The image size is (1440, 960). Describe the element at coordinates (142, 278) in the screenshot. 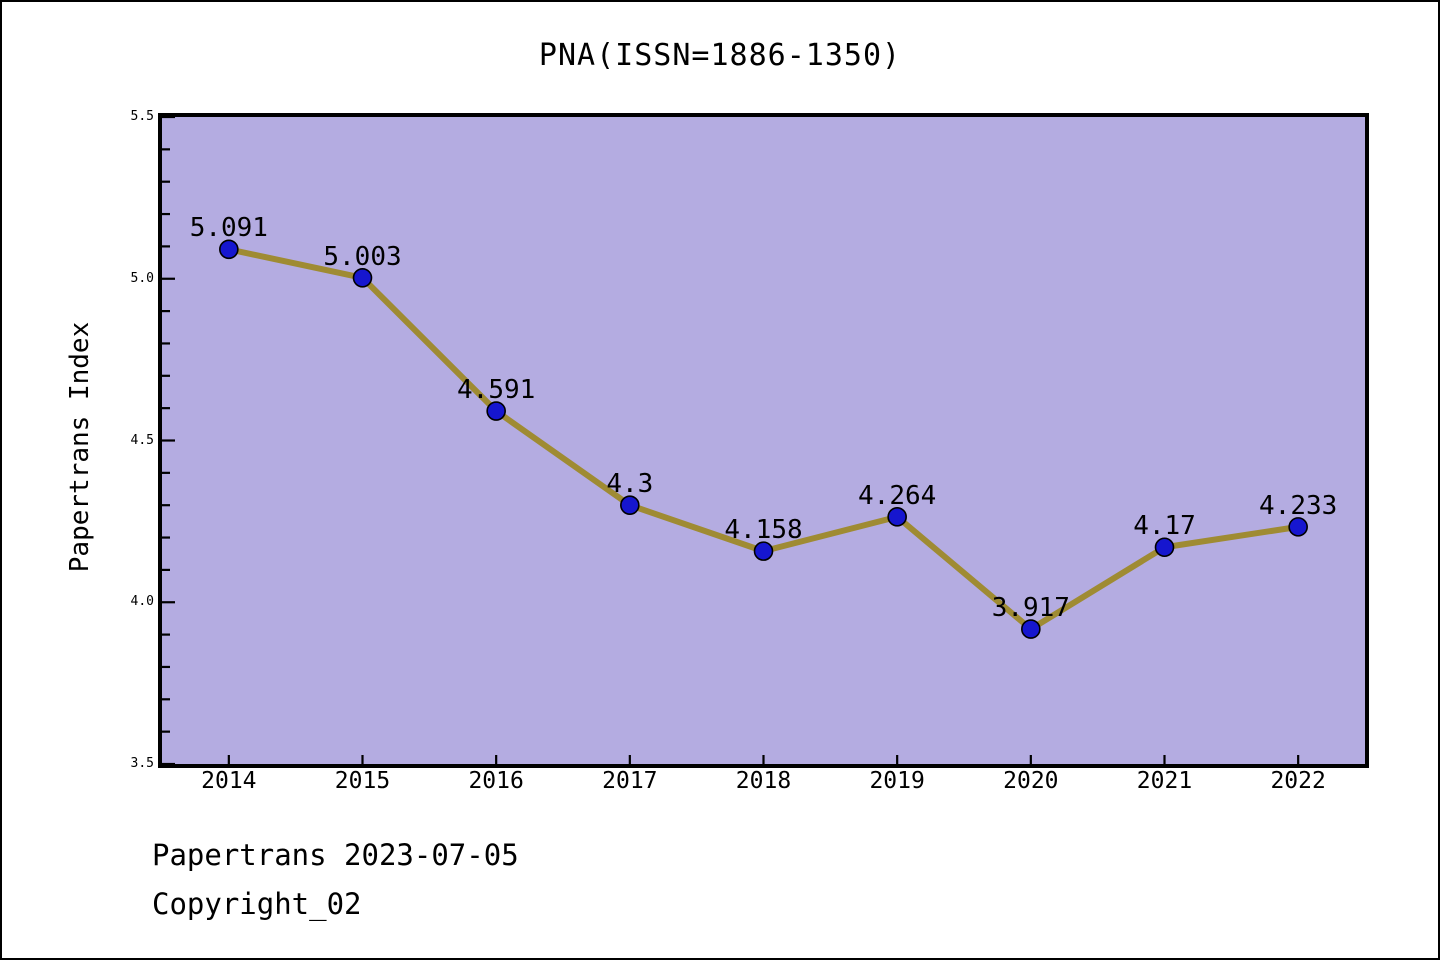

I see `y-tick-label: 5.0` at that location.